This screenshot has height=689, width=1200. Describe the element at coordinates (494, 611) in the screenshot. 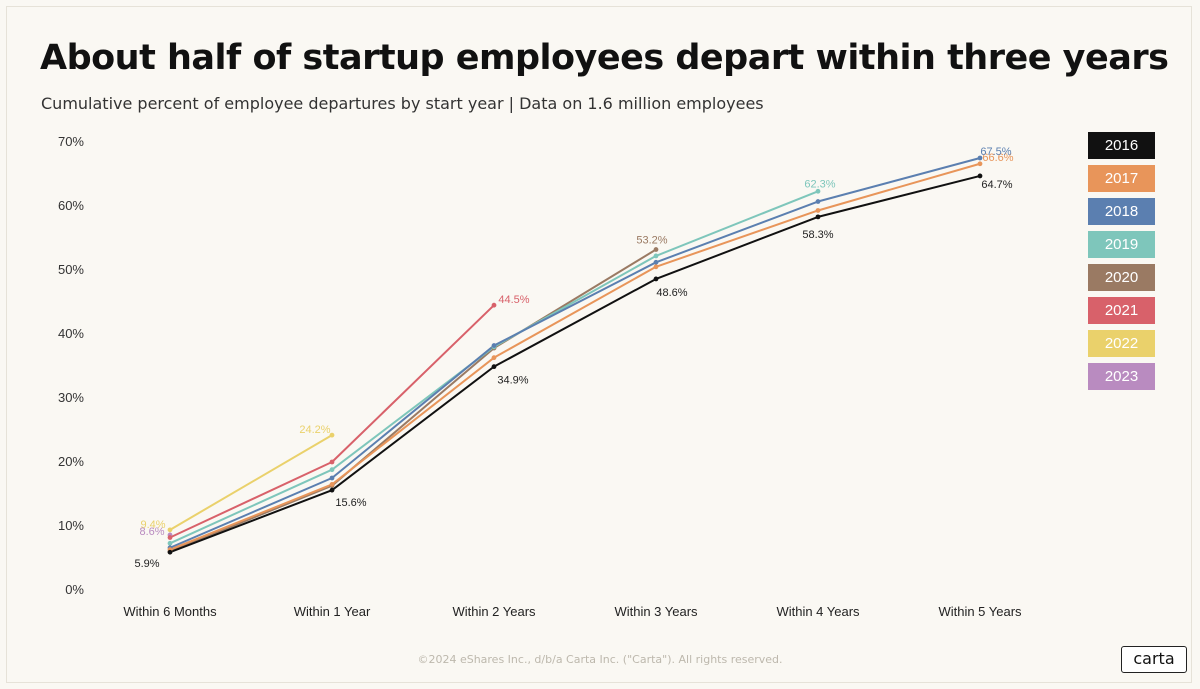

I see `x-tick-label: Within 2 Years` at that location.